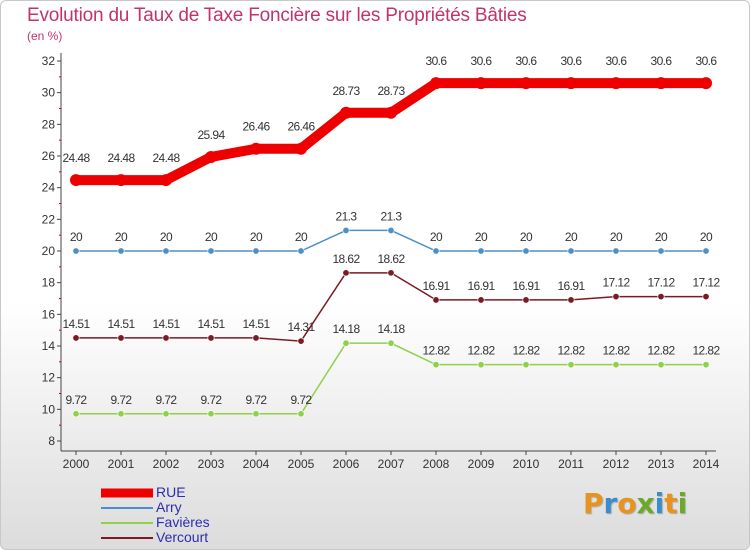  I want to click on legend-item: Arry, so click(201, 507).